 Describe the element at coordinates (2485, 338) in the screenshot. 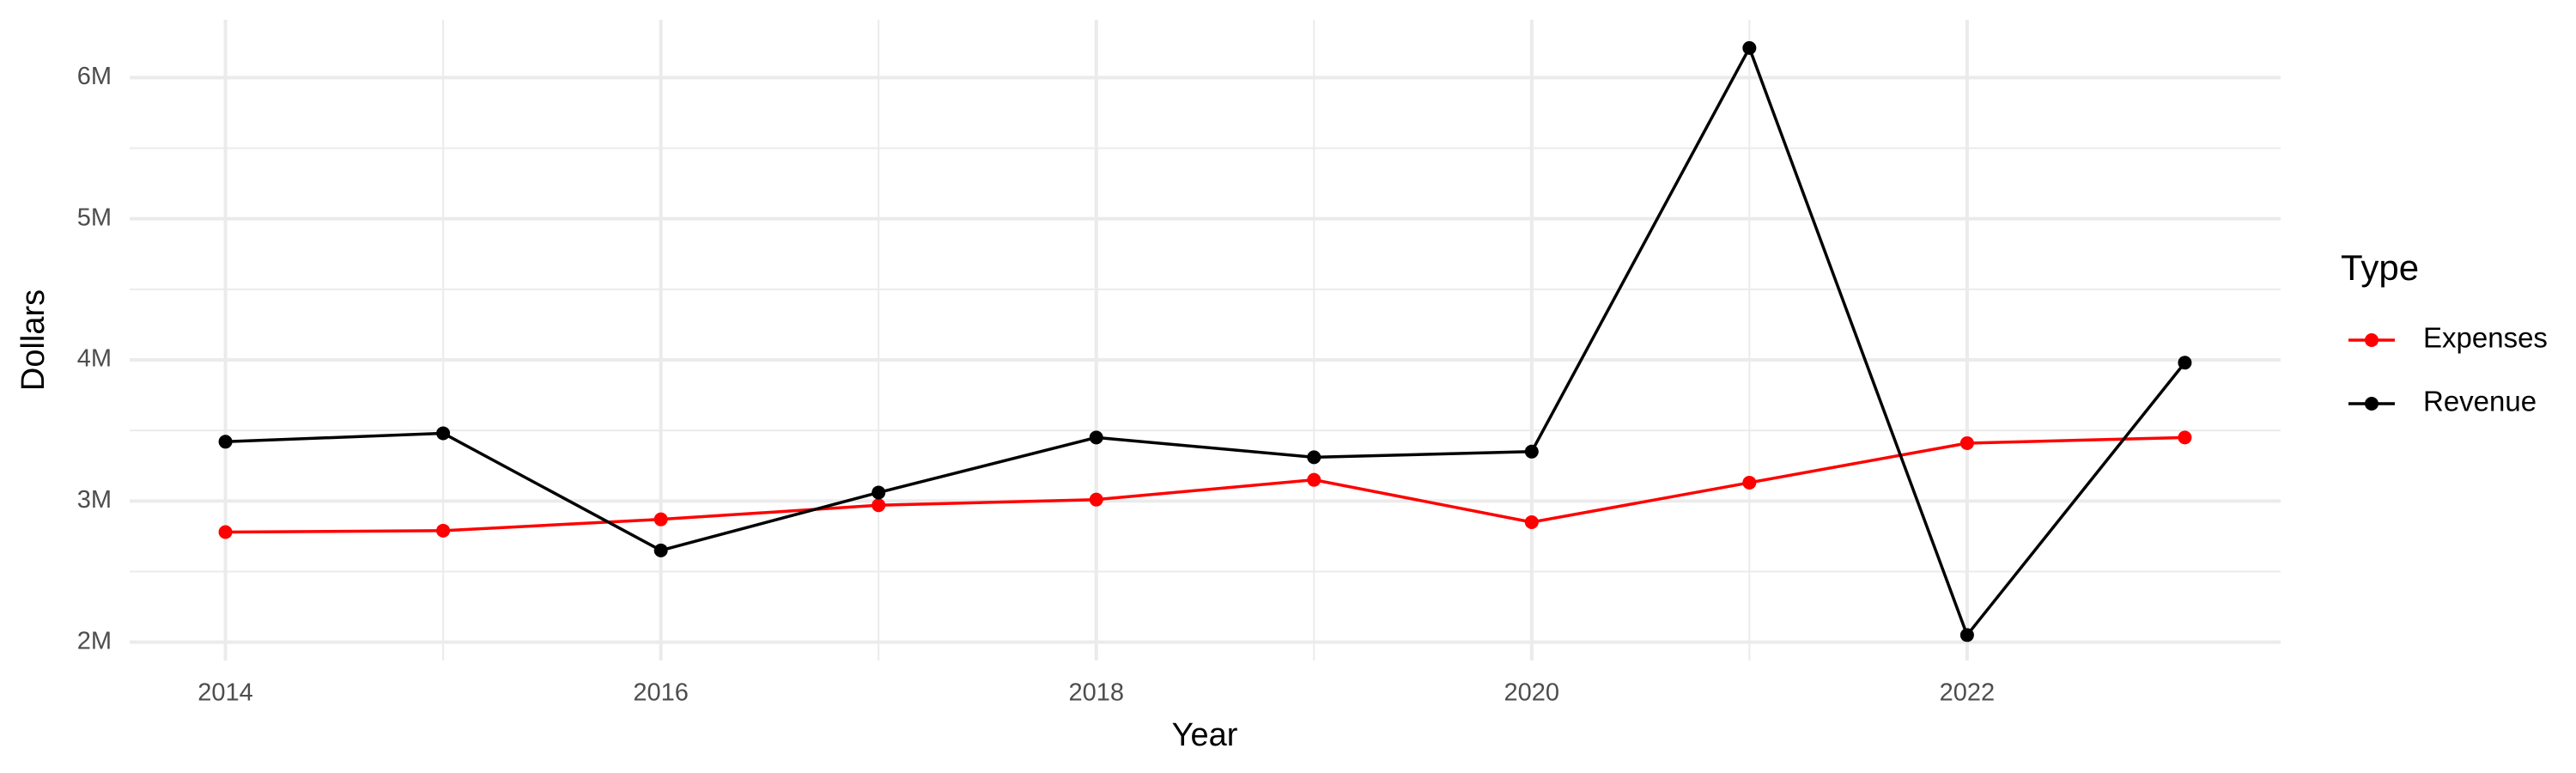

I see `legend-label: Expenses` at that location.